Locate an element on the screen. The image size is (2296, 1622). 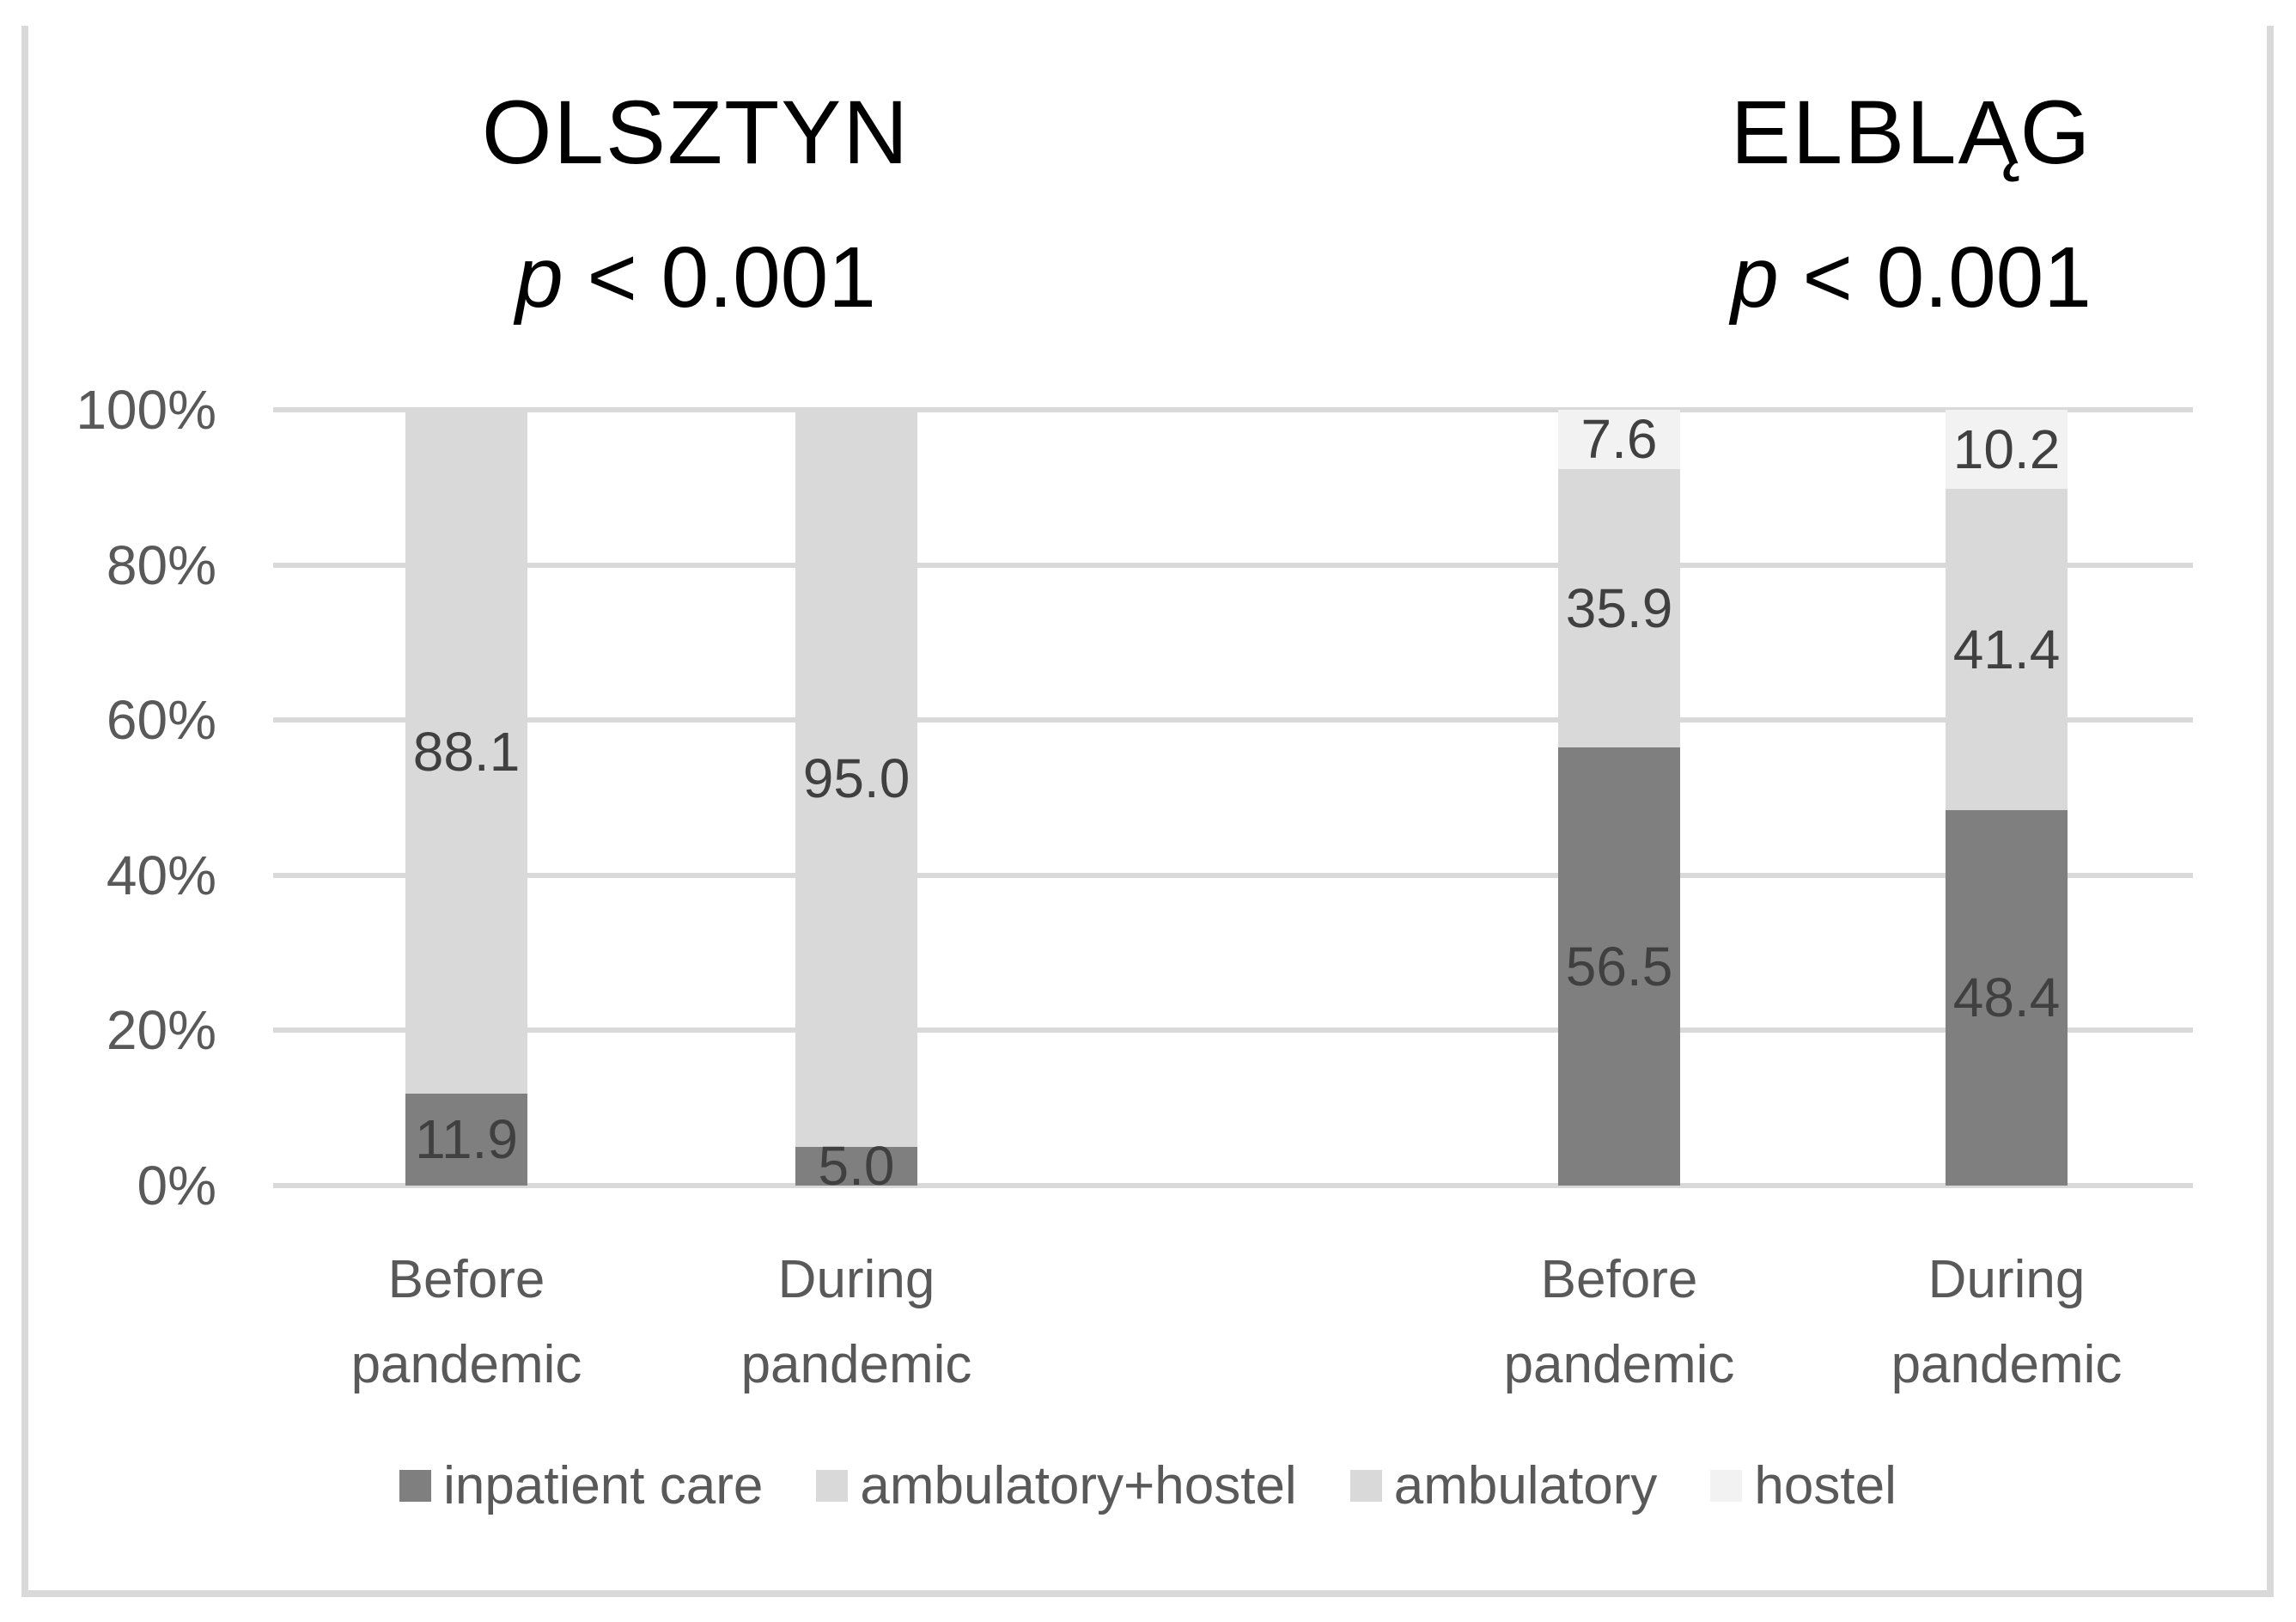
data-label: 35.9 is located at coordinates (1619, 607).